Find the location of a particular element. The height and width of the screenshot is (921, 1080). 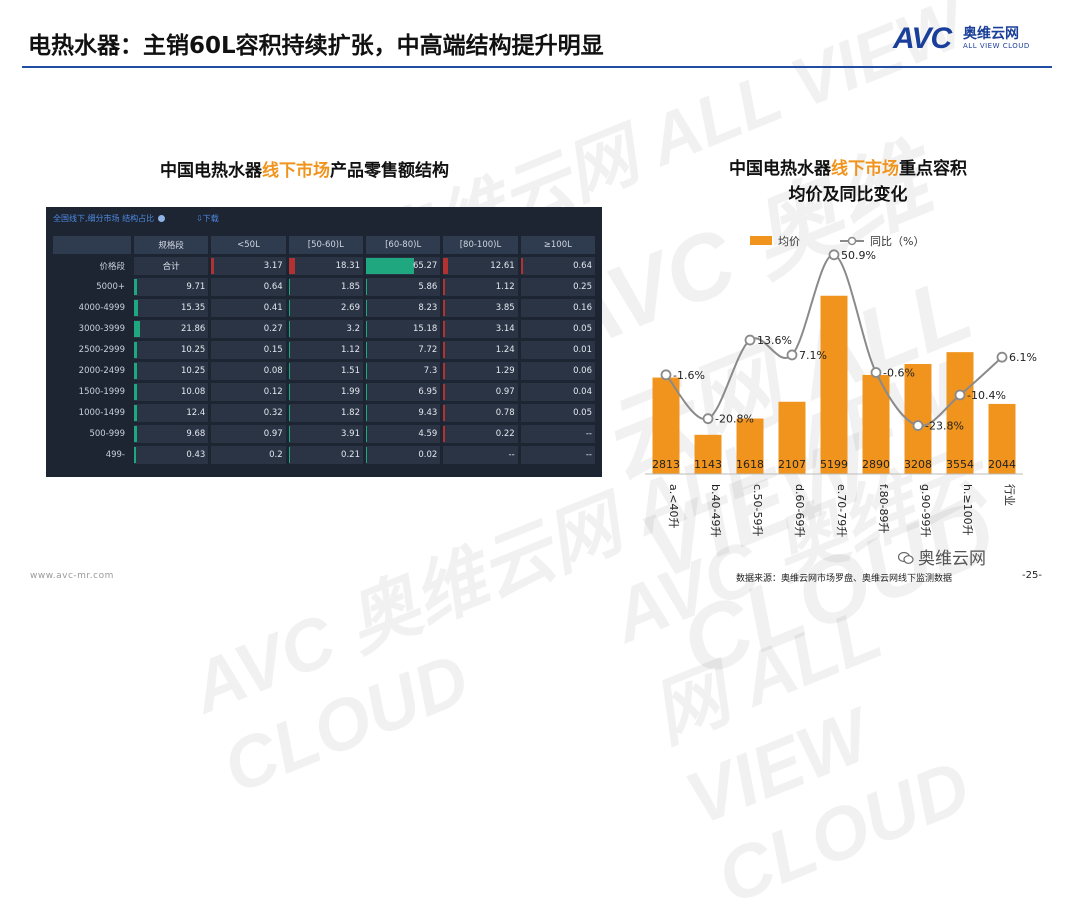

table-cell: 0.02 is located at coordinates (403, 455).